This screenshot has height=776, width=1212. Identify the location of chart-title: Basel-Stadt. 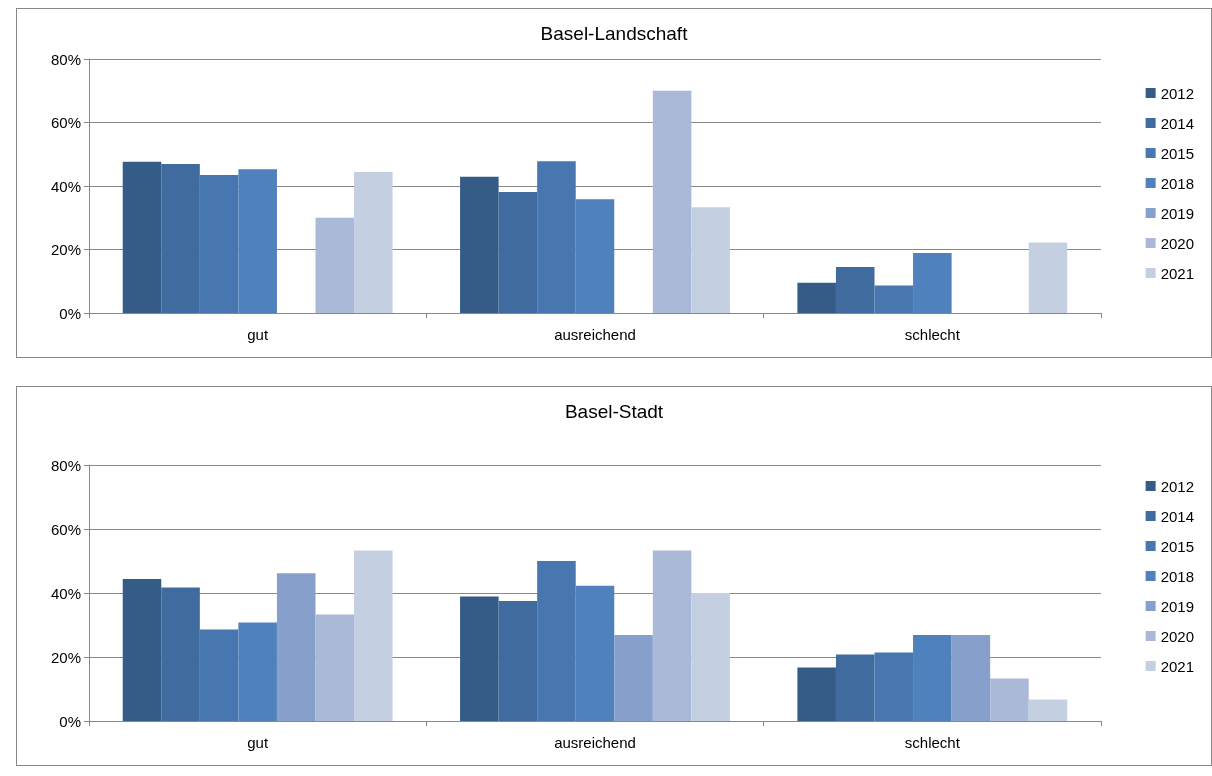
(614, 411).